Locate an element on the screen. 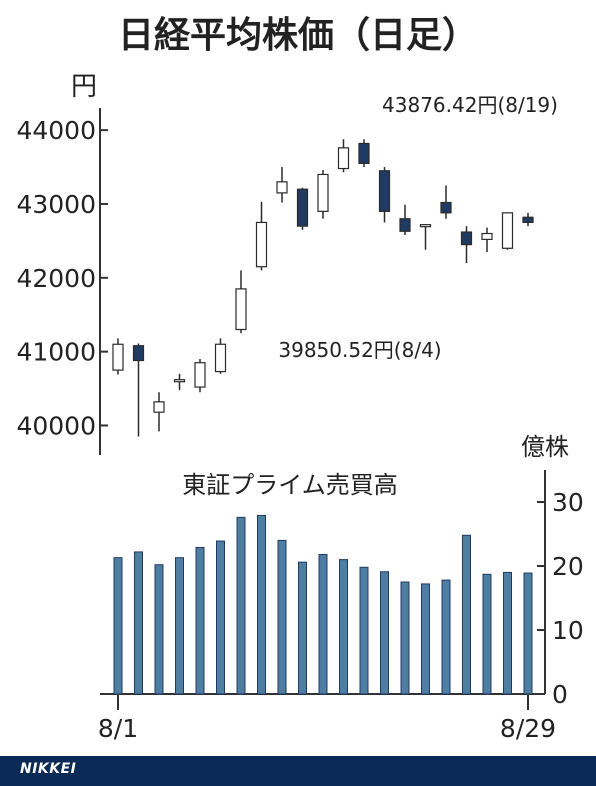 The height and width of the screenshot is (786, 596). price-tick-label: 40000 is located at coordinates (56, 425).